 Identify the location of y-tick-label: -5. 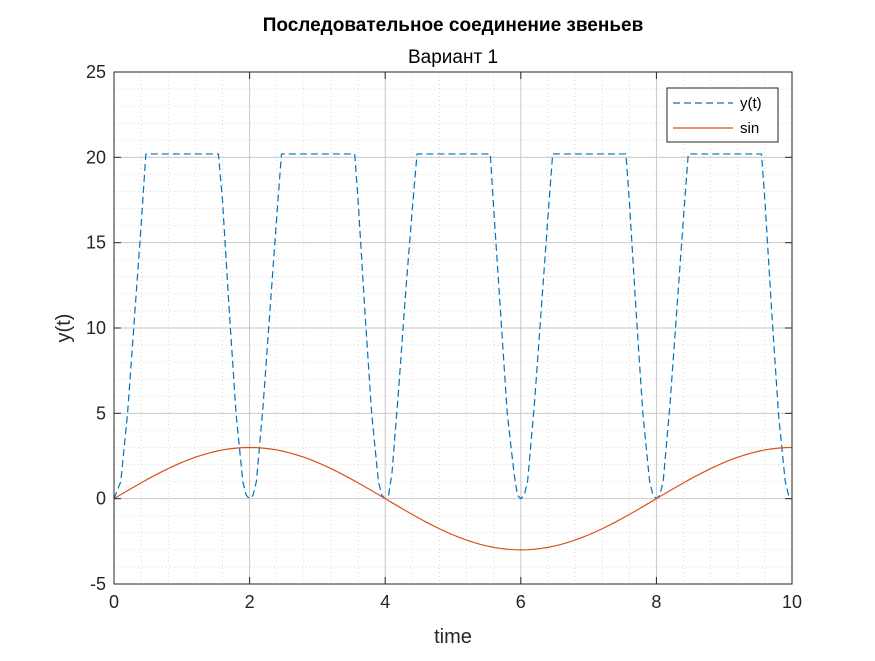
(98, 584).